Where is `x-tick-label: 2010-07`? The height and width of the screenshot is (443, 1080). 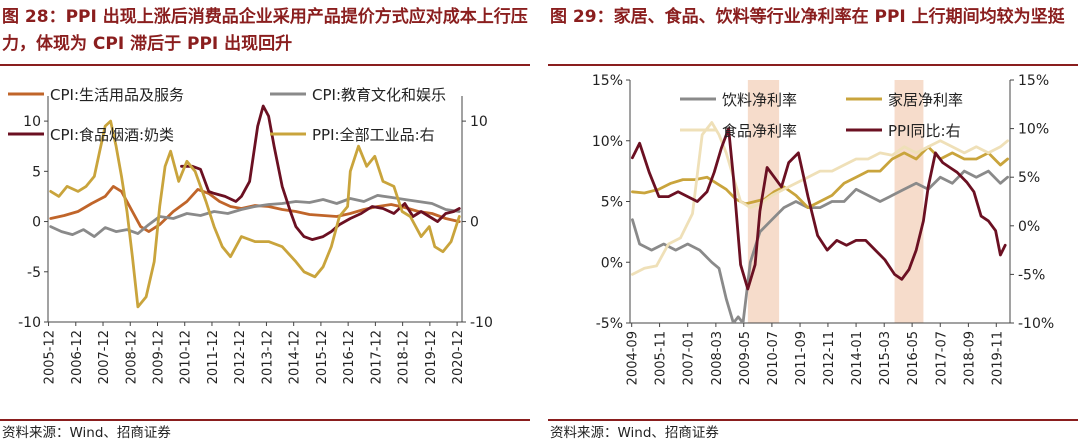
x-tick-label: 2010-07 is located at coordinates (773, 358).